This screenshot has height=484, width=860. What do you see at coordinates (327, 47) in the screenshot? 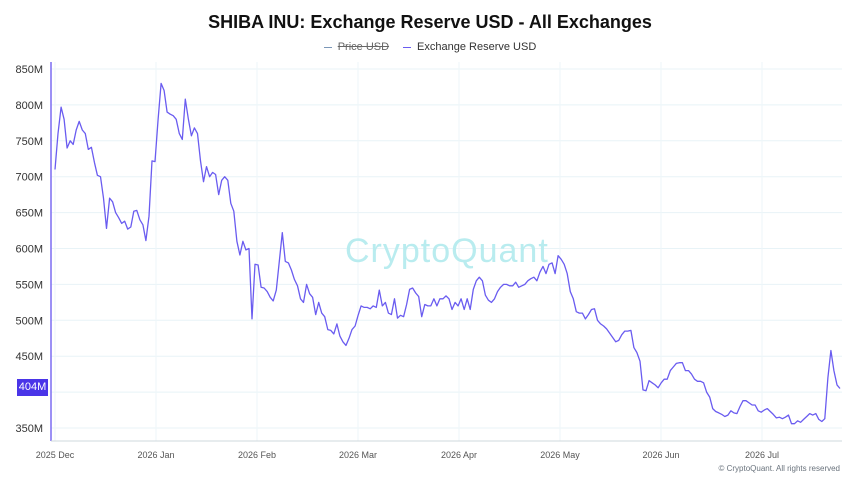
I see `legend-swatch-price` at bounding box center [327, 47].